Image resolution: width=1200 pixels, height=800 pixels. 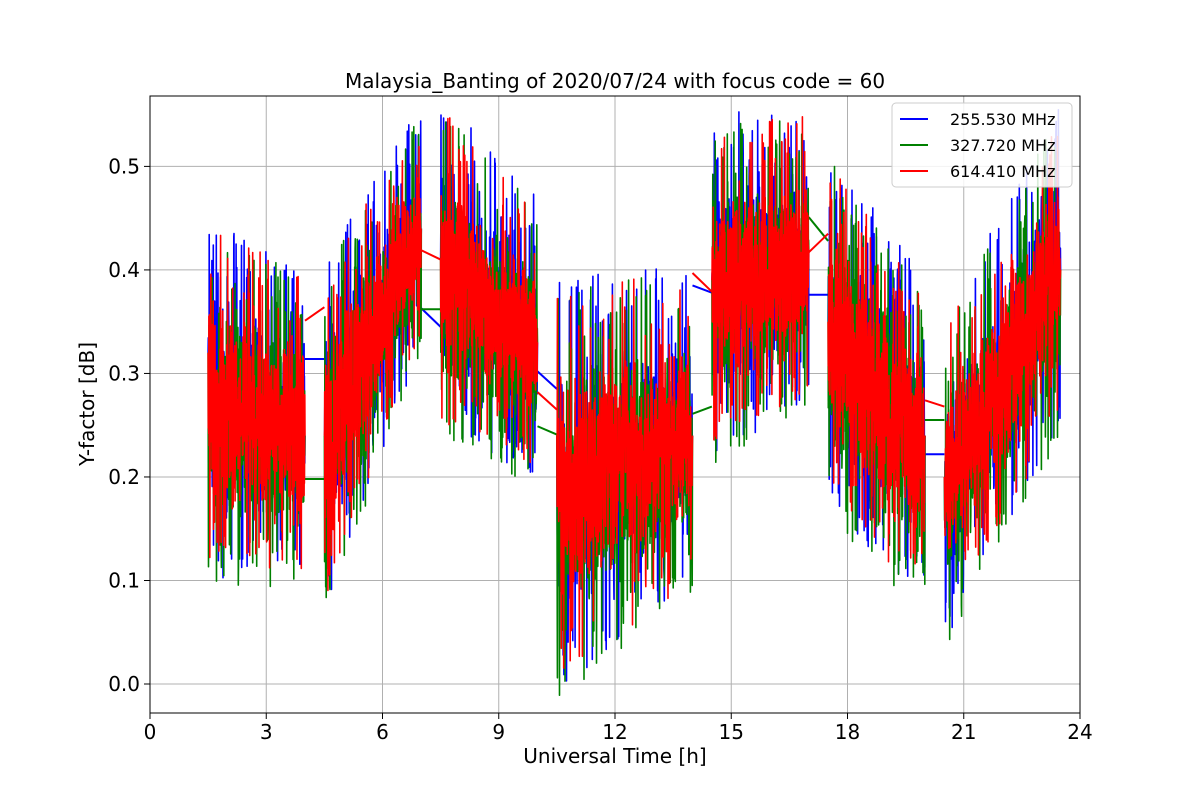 What do you see at coordinates (614, 732) in the screenshot?
I see `x-tick-label: 12` at bounding box center [614, 732].